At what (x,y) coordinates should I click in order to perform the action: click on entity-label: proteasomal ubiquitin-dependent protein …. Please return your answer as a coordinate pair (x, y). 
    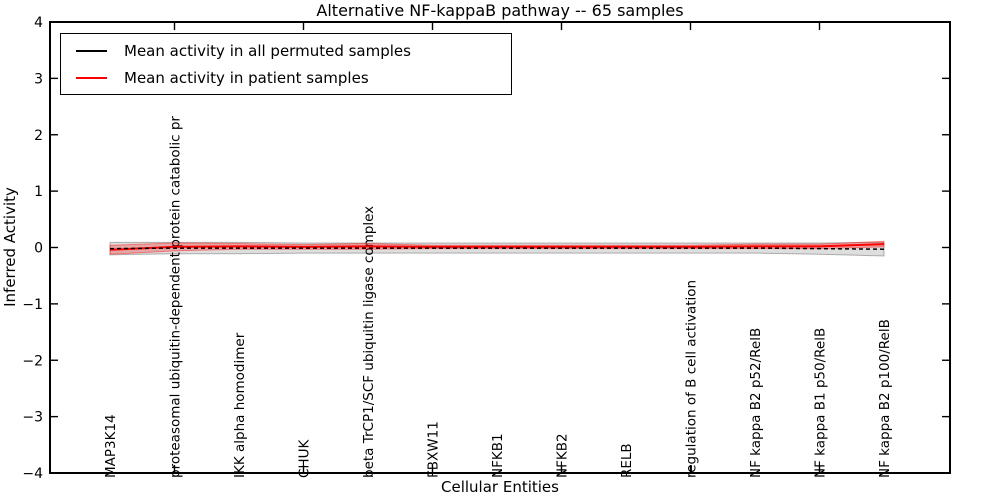
    Looking at the image, I should click on (176, 297).